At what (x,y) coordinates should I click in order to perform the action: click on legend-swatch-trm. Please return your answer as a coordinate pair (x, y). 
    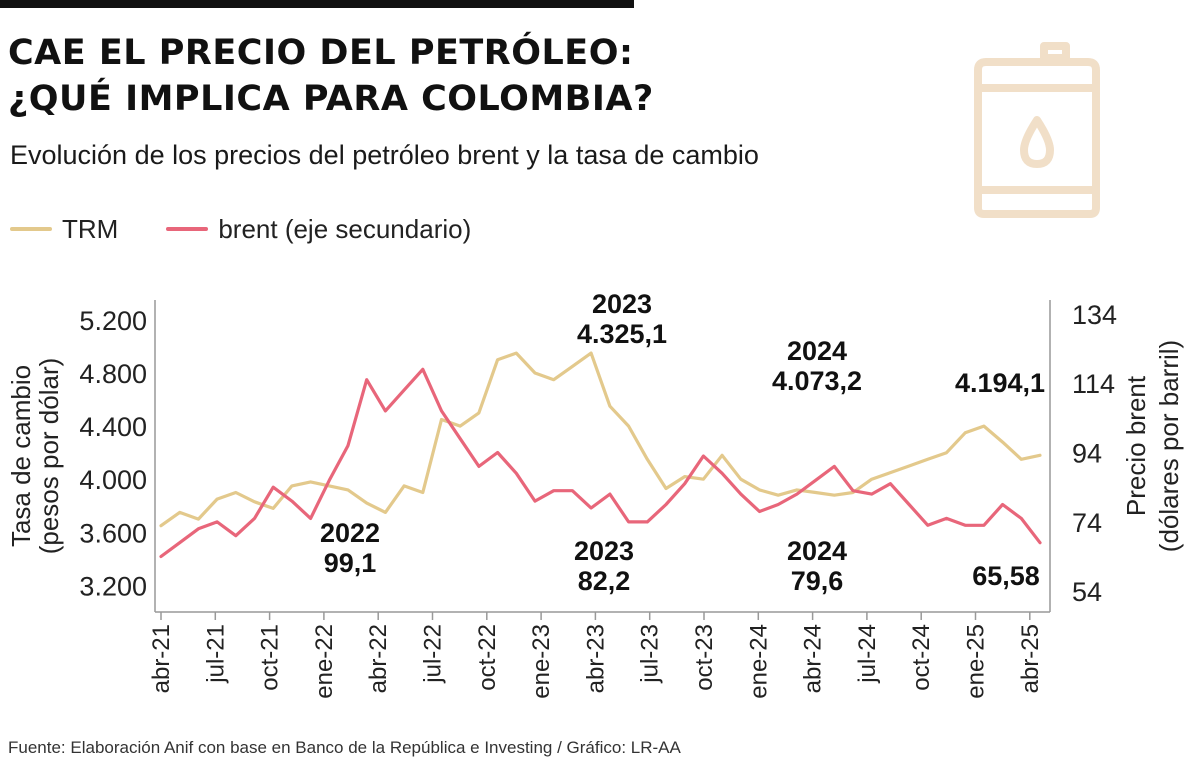
    Looking at the image, I should click on (31, 229).